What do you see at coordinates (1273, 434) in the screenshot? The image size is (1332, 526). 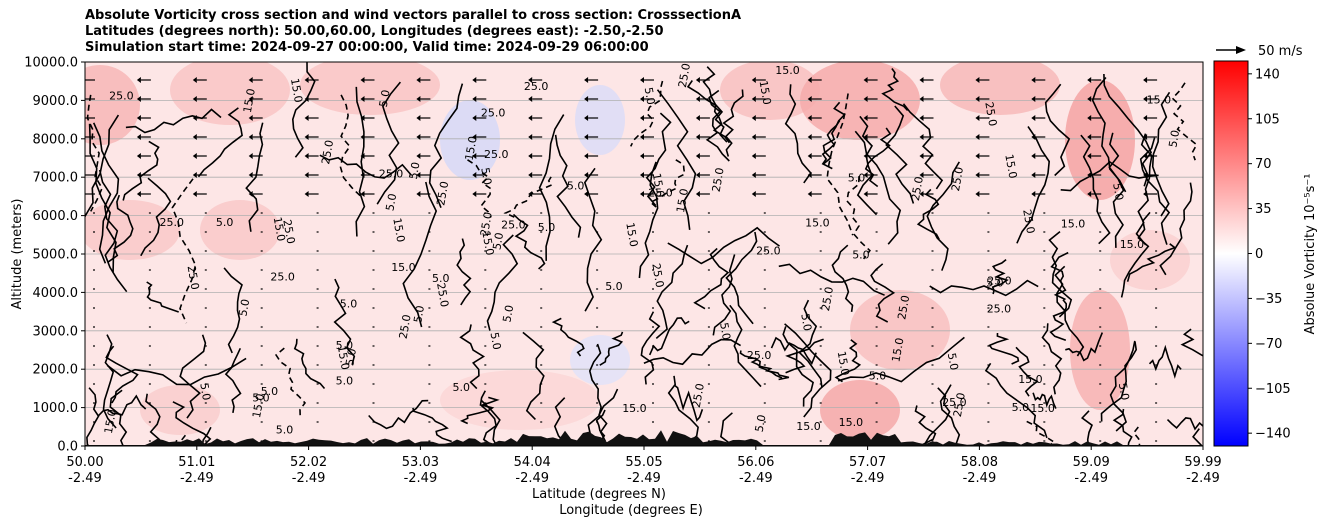 I see `colorbar-tick-label: −140` at bounding box center [1273, 434].